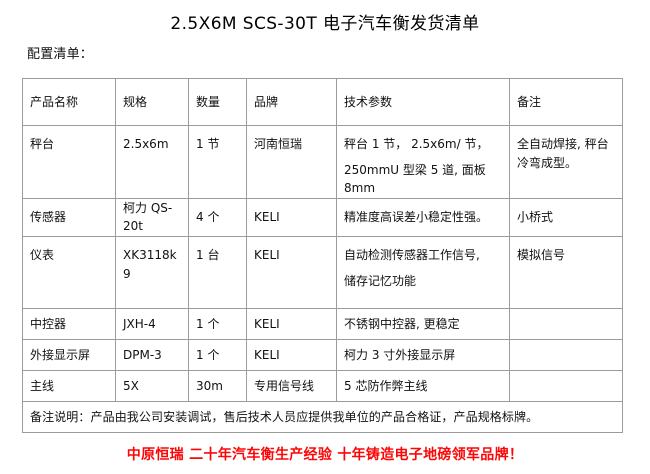 The image size is (650, 474). What do you see at coordinates (415, 179) in the screenshot?
I see `parameter-line: 250mmU 型梁 5 道, 面板 8mm` at bounding box center [415, 179].